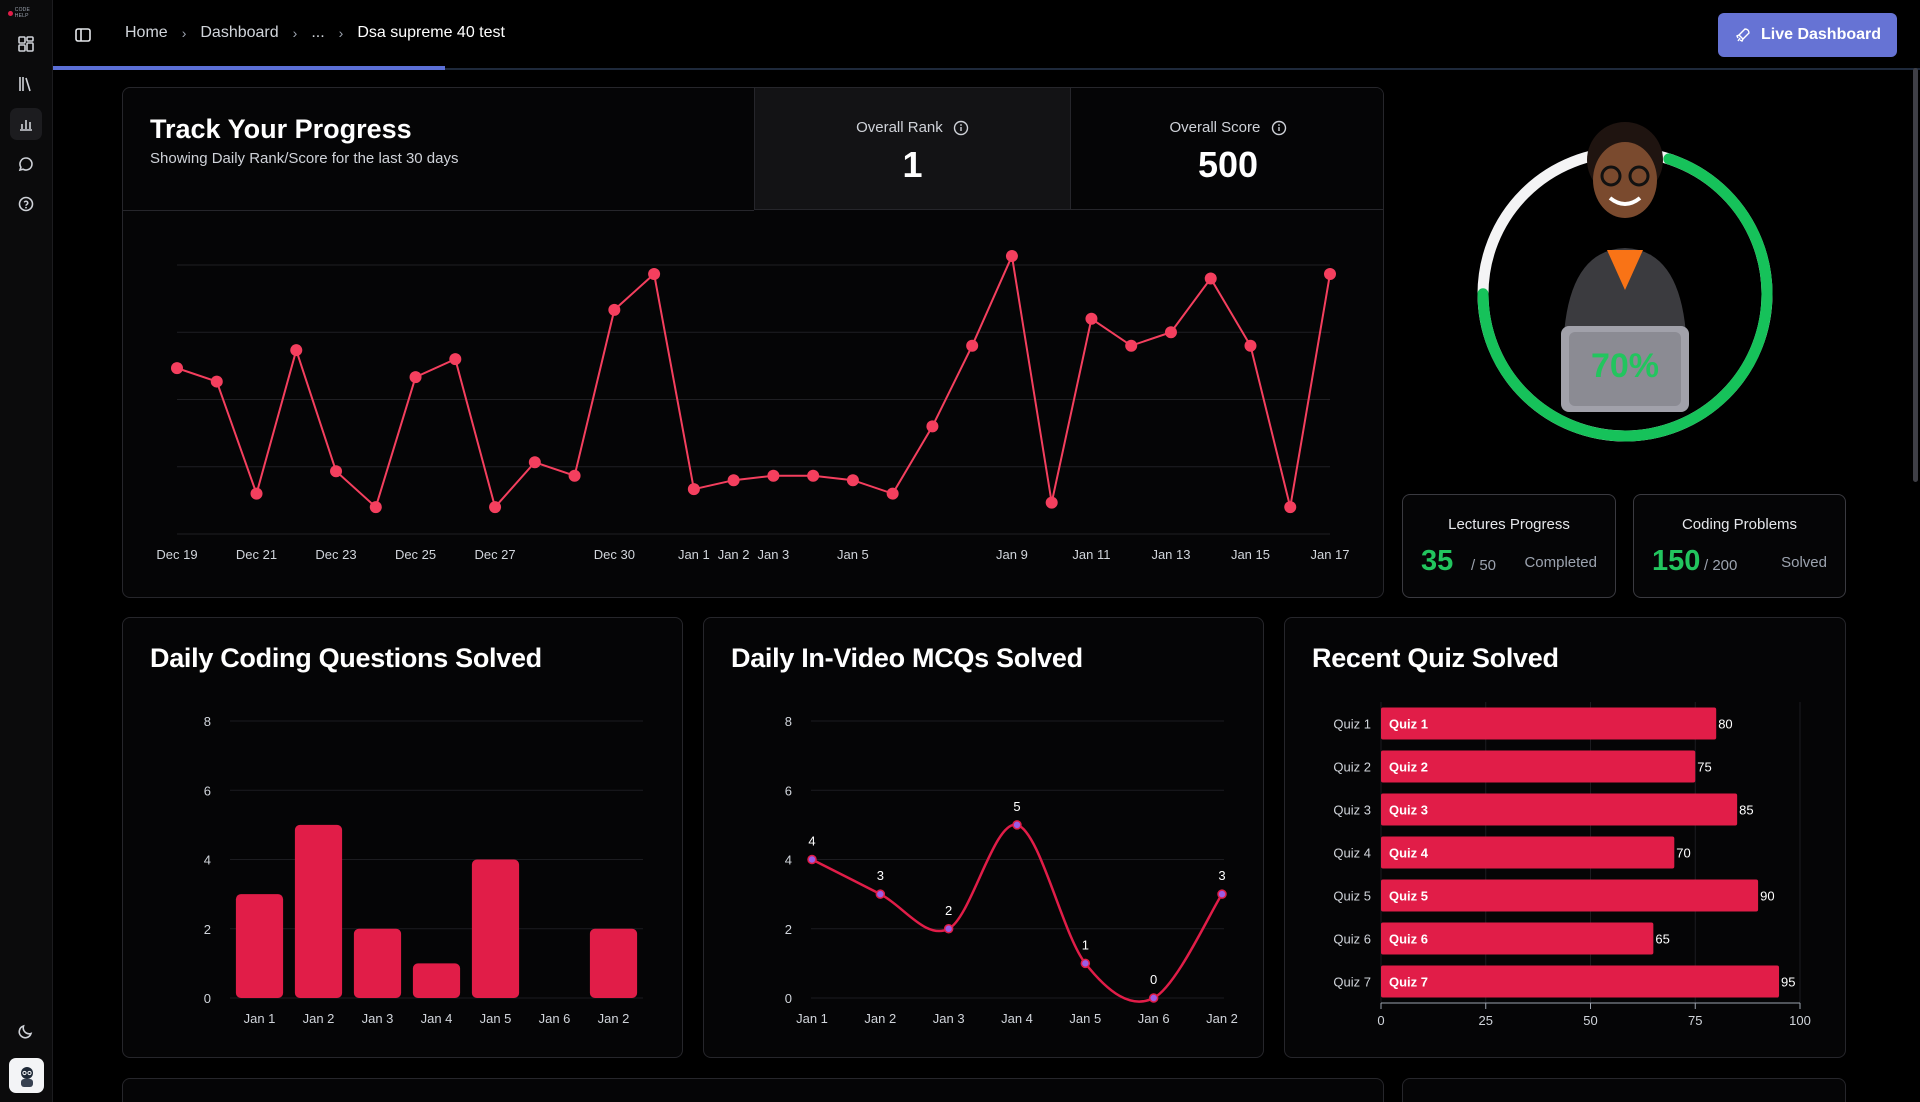 This screenshot has height=1102, width=1920. What do you see at coordinates (403, 838) in the screenshot?
I see `daily-coding-bar-chart: 0 2 4 6 8 Jan 1 Jan 2 Jan 3 Jan 4 Jan 5 Jan 6 Jan 2` at bounding box center [403, 838].